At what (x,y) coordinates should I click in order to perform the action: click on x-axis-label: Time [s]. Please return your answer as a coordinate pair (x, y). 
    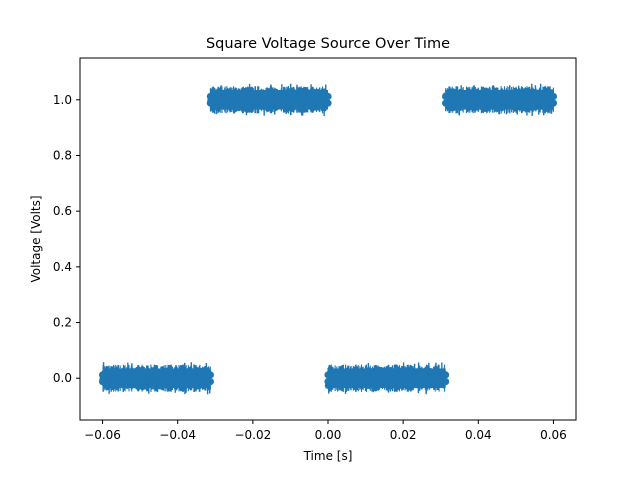
    Looking at the image, I should click on (328, 456).